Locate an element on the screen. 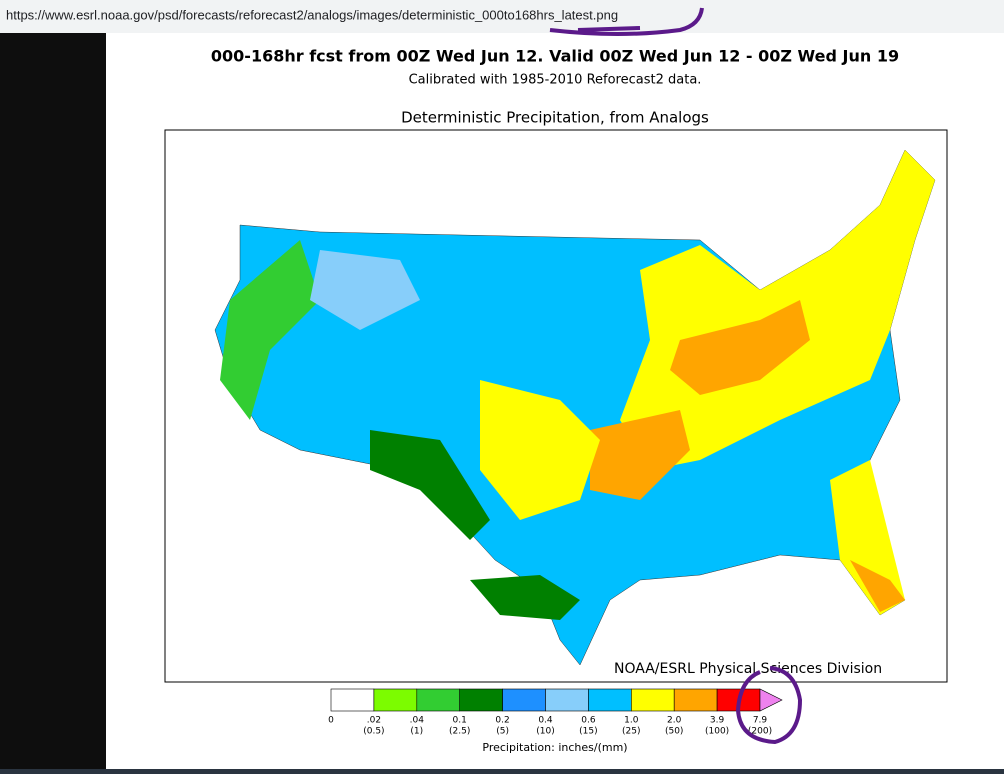  map-credit: NOAA/ESRL Physical Sciences Division is located at coordinates (748, 669).